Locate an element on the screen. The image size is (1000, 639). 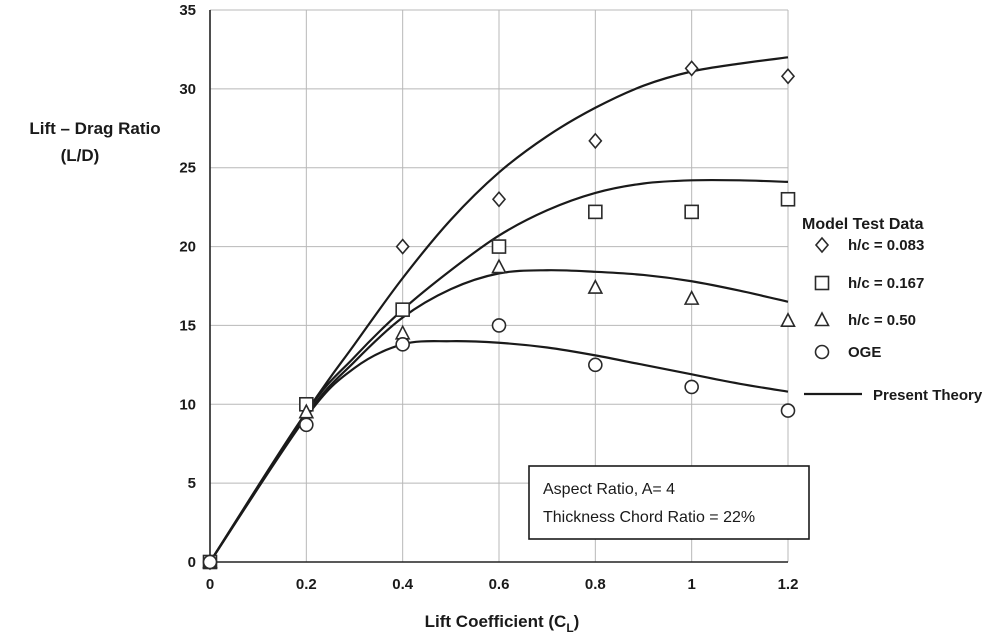
legend-theory-label: Present Theory is located at coordinates (928, 395).